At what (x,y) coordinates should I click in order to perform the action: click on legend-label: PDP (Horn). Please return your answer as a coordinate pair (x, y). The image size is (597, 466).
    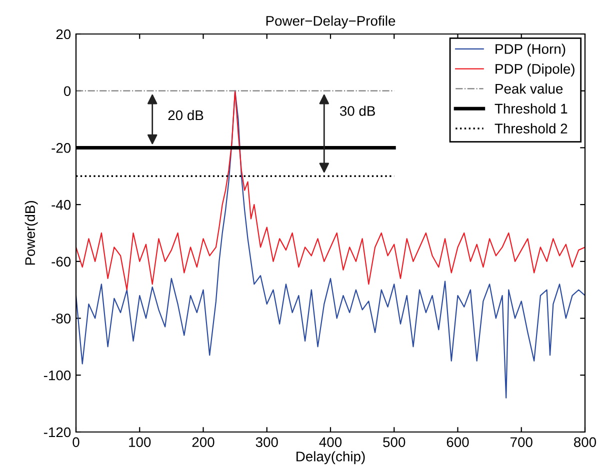
    Looking at the image, I should click on (531, 50).